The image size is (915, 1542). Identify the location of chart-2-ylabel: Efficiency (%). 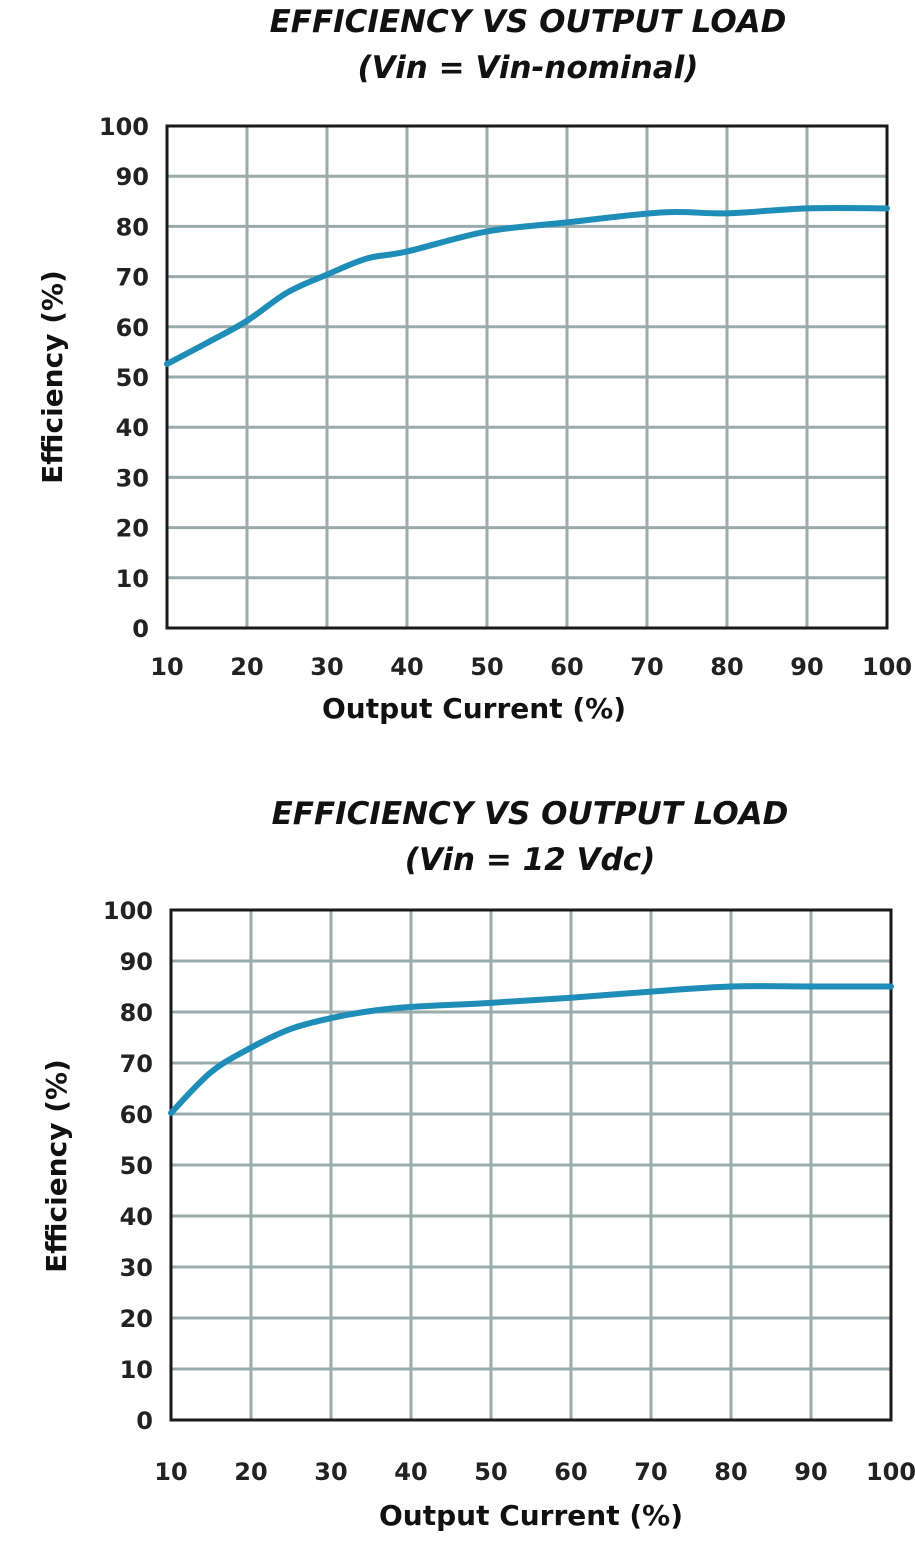
(56, 1166).